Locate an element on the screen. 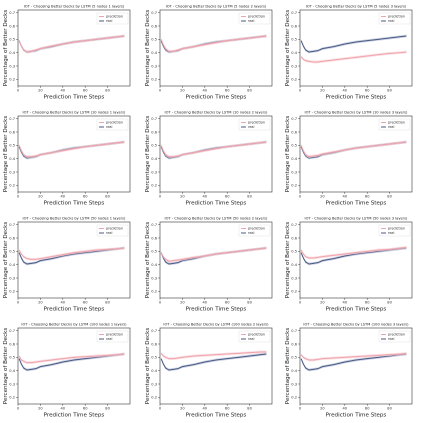 The height and width of the screenshot is (423, 422). legend-label-prediction: prediction is located at coordinates (114, 229).